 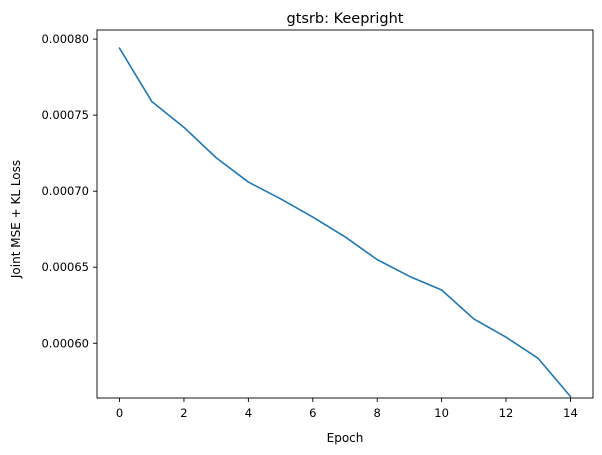 What do you see at coordinates (312, 413) in the screenshot?
I see `x-tick-label: 6` at bounding box center [312, 413].